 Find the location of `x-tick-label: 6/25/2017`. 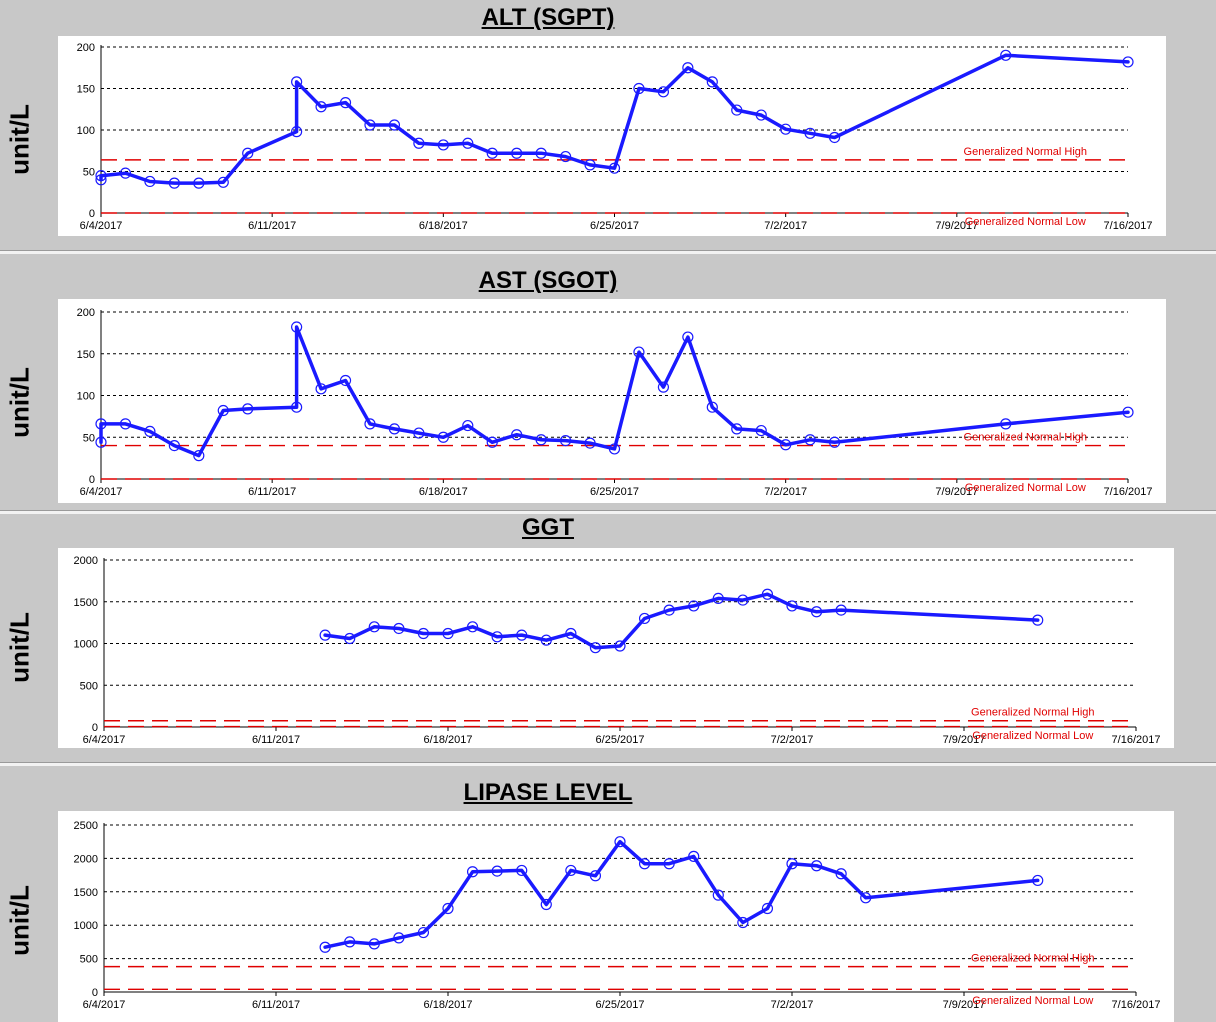

x-tick-label: 6/25/2017 is located at coordinates (620, 1005).